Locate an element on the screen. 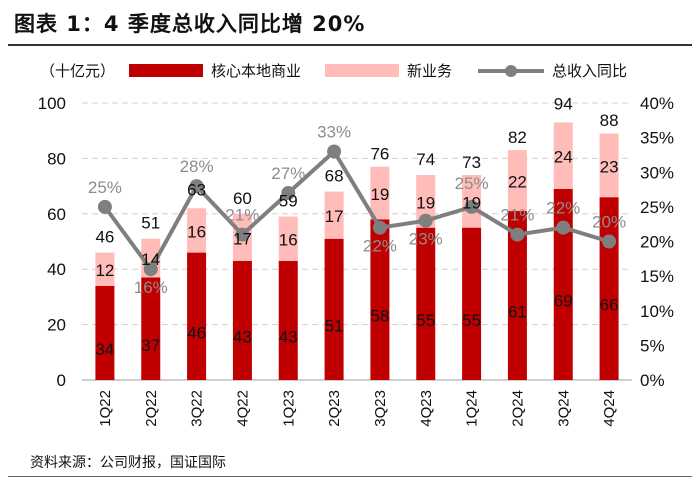  data-label-new: 12 is located at coordinates (104, 270).